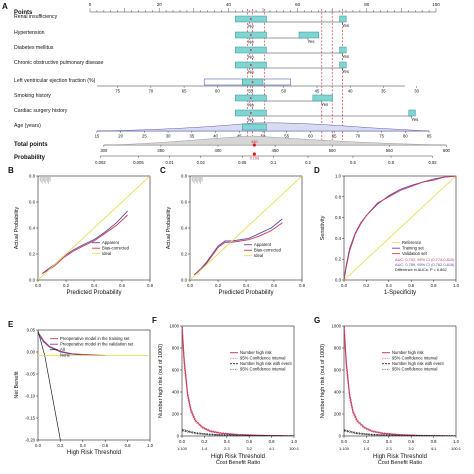 This screenshot has height=474, width=474. Describe the element at coordinates (97, 136) in the screenshot. I see `age-tick-label: 15` at that location.